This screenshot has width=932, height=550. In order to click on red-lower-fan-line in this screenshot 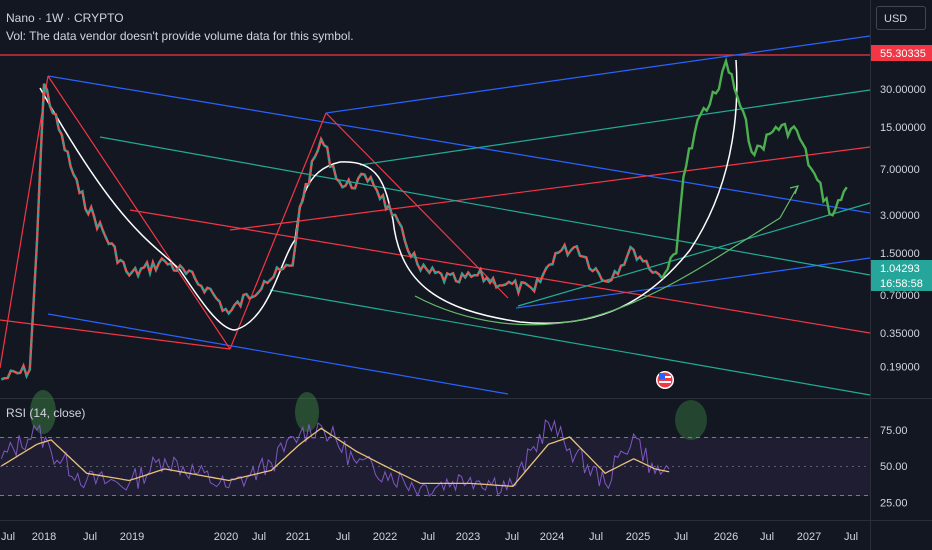, I will do `click(115, 334)`.